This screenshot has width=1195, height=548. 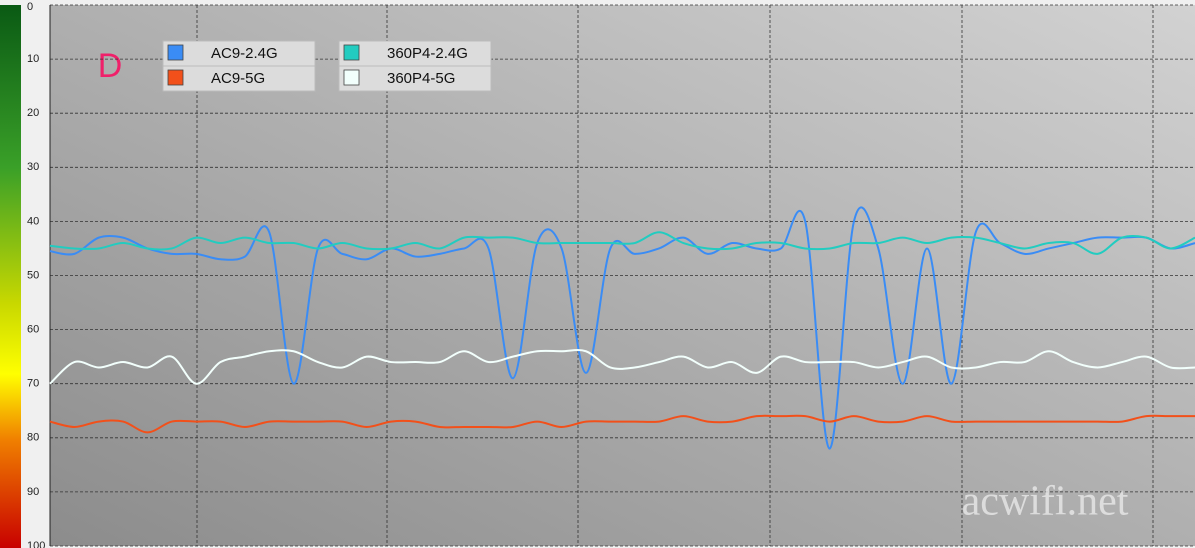 I want to click on y-tick-label: 20, so click(x=33, y=113).